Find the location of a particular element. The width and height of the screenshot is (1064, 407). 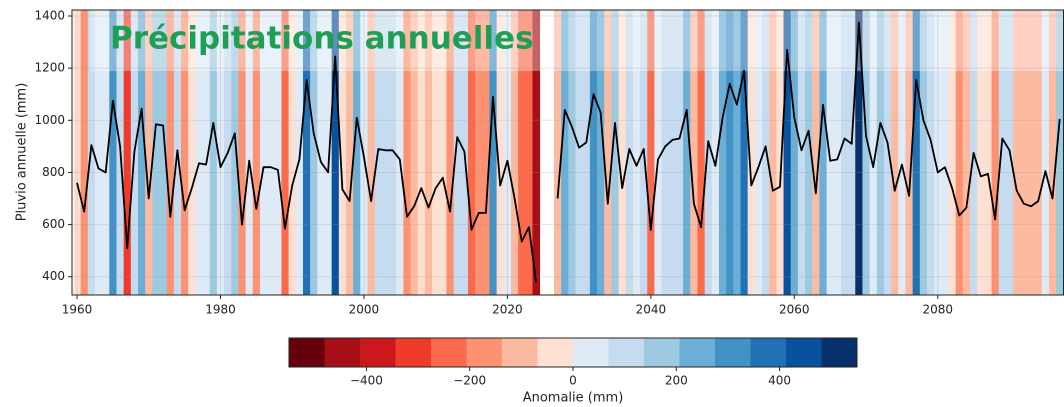

x-tick-label: 2080 is located at coordinates (937, 310).